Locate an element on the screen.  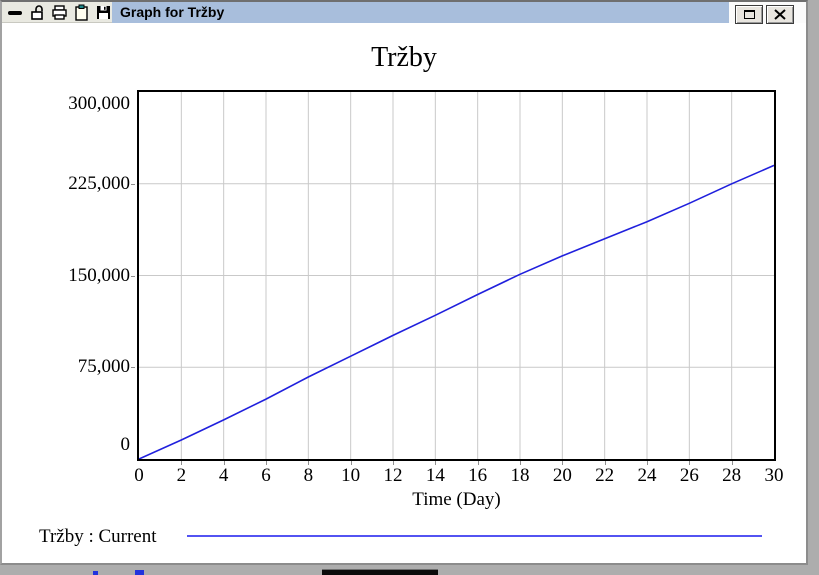
window-tools-strip is located at coordinates (57, 12).